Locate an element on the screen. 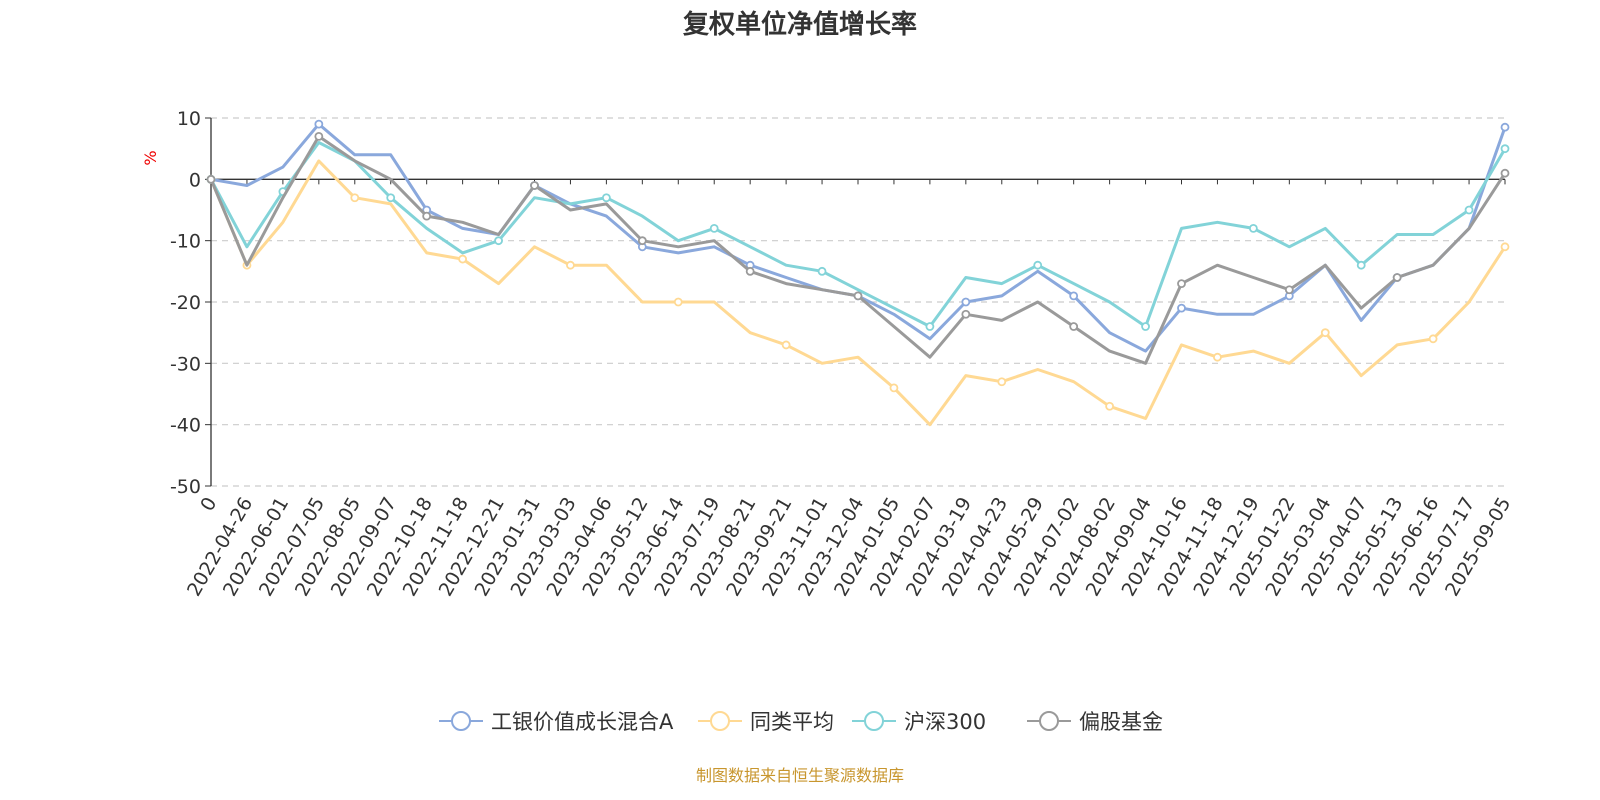  legend-label: 同类平均 is located at coordinates (792, 722).